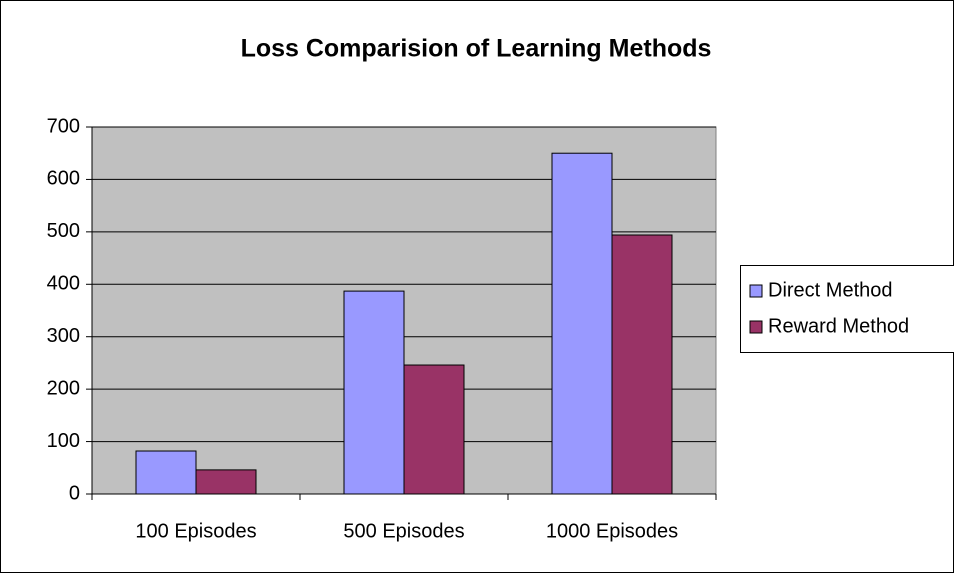 This screenshot has height=573, width=954. I want to click on x-tick-label: 100 Episodes, so click(195, 531).